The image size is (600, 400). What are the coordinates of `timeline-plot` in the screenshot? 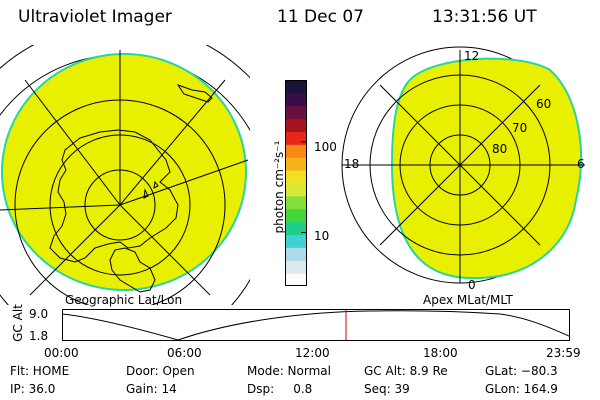 It's located at (316, 325).